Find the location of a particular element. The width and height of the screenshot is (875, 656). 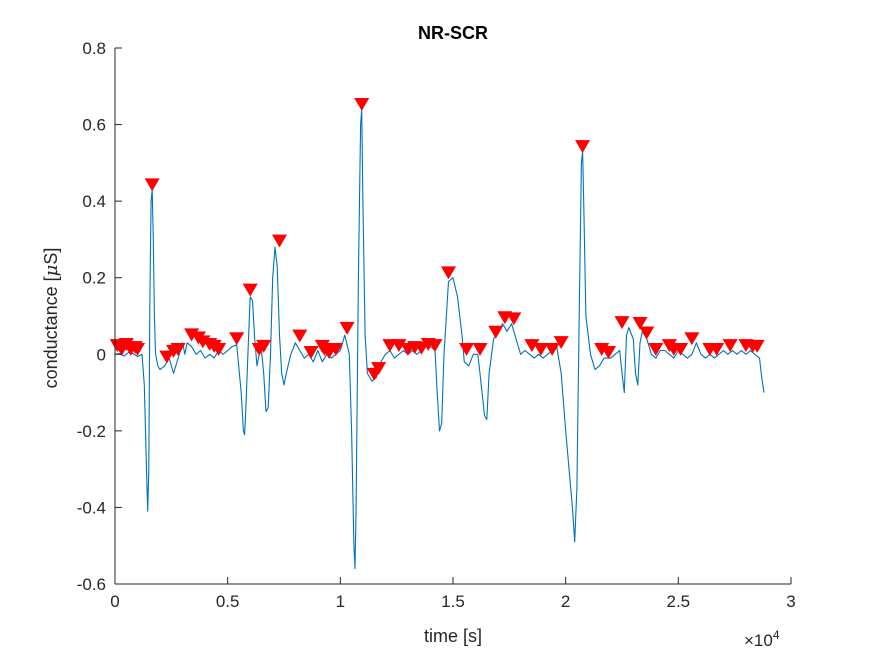

x-axis-label: time [s] is located at coordinates (453, 636).